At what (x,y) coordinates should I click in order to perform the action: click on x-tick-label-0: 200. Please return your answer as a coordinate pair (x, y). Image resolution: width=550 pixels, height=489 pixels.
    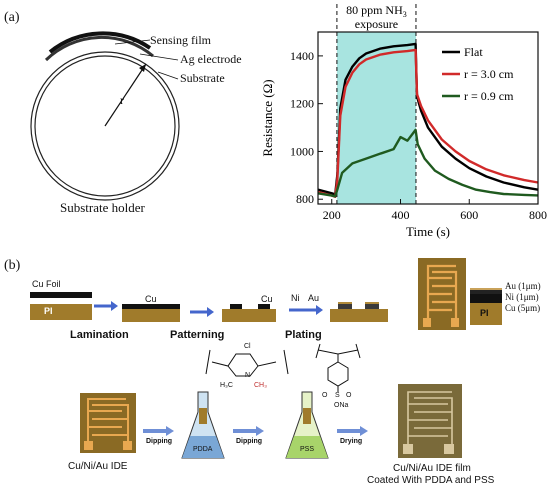
    Looking at the image, I should click on (332, 215).